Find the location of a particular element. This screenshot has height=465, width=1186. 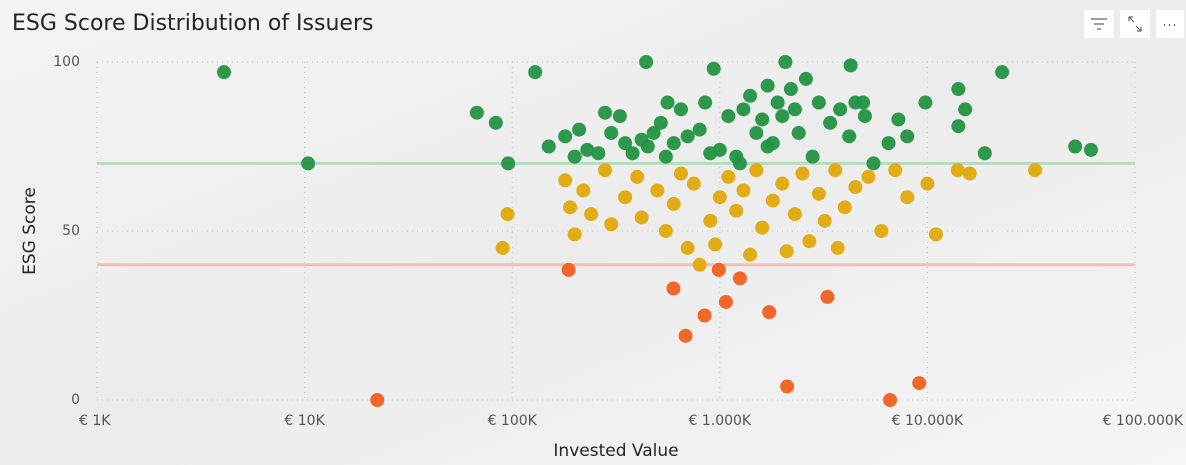

y-axis-label: ESG Score is located at coordinates (30, 231).